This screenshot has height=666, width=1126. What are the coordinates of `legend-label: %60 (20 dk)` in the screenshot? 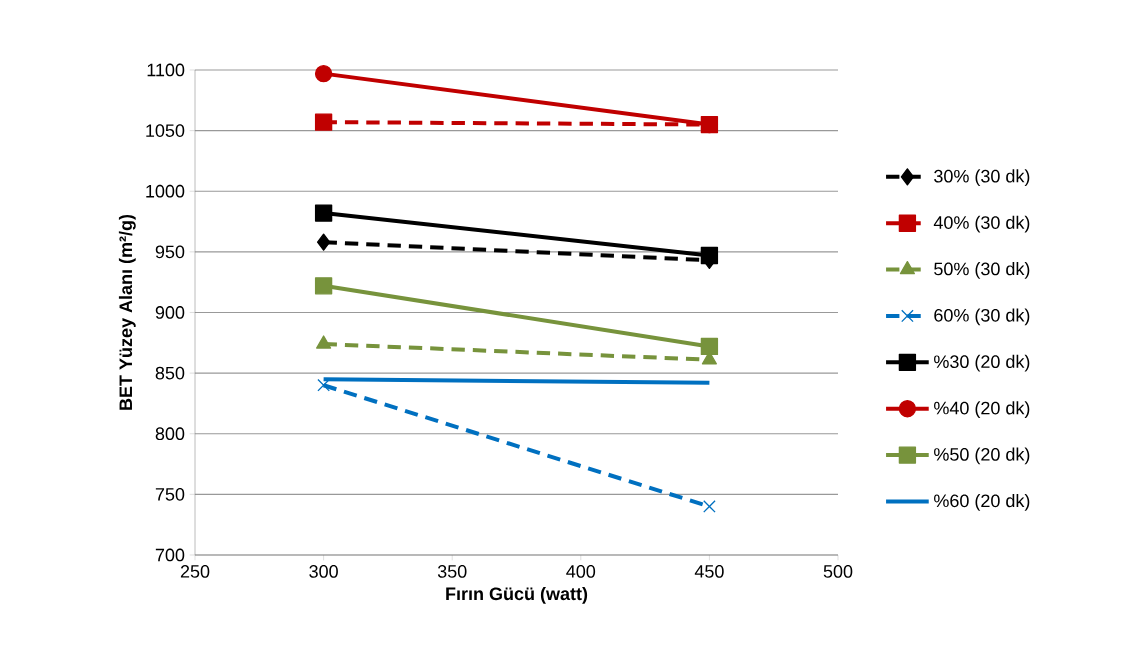 It's located at (982, 502).